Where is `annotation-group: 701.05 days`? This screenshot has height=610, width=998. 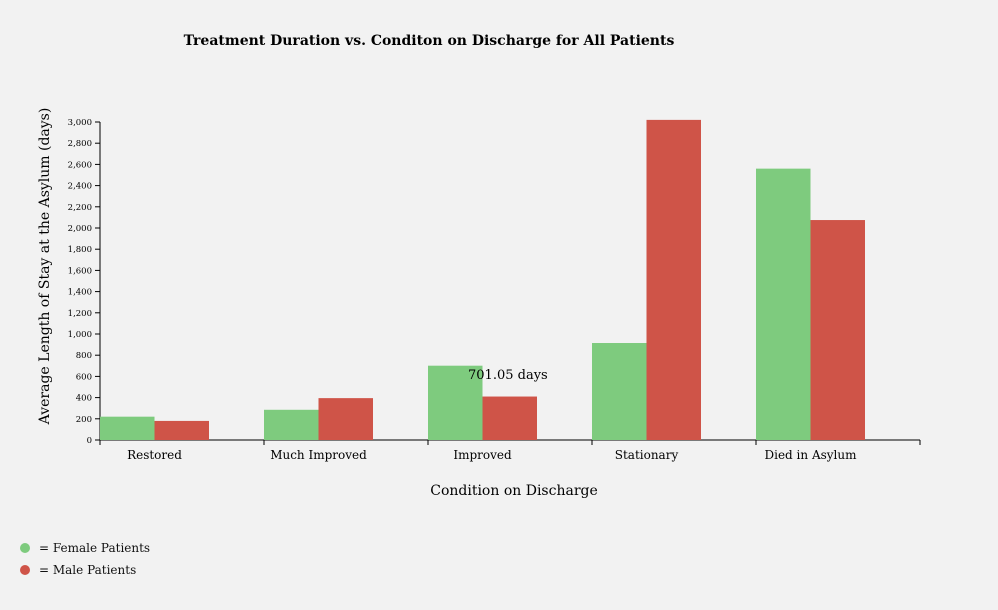
annotation-group: 701.05 days is located at coordinates (508, 375).